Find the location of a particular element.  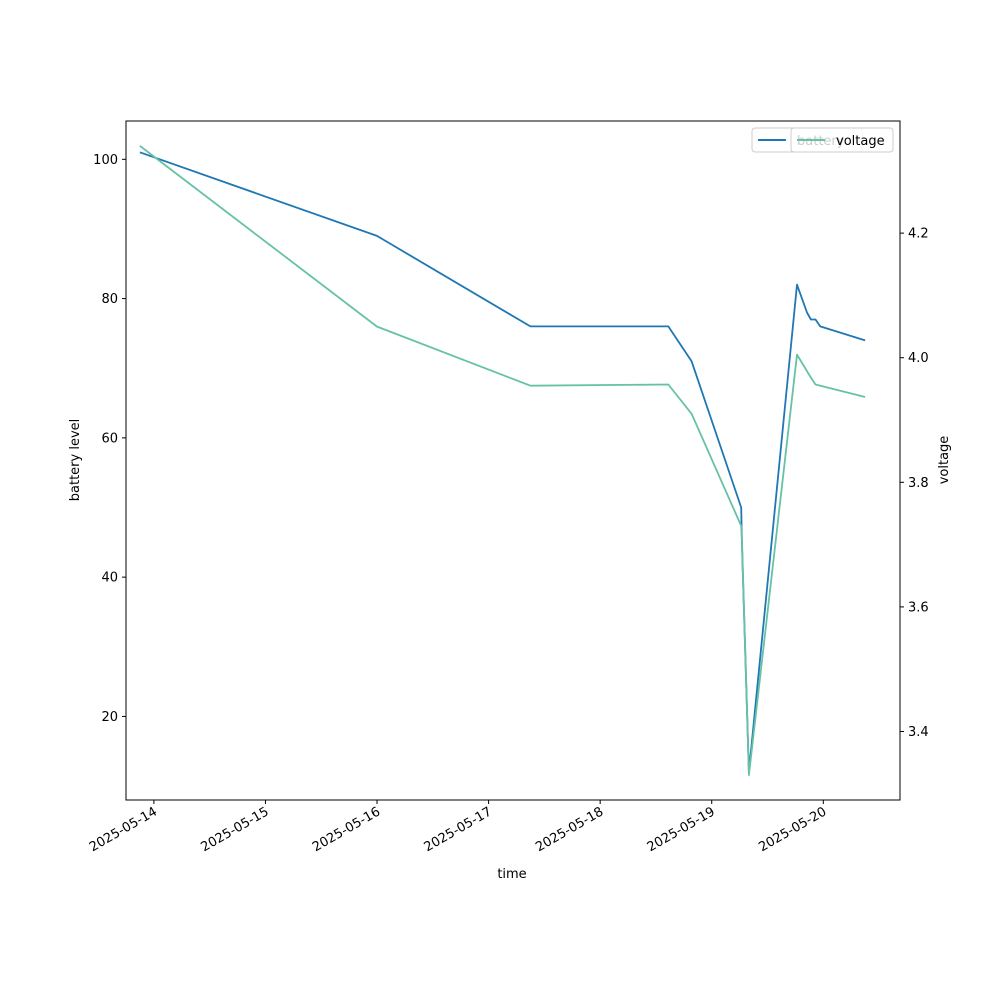

y-right-tick-label: 3.6 is located at coordinates (918, 607).